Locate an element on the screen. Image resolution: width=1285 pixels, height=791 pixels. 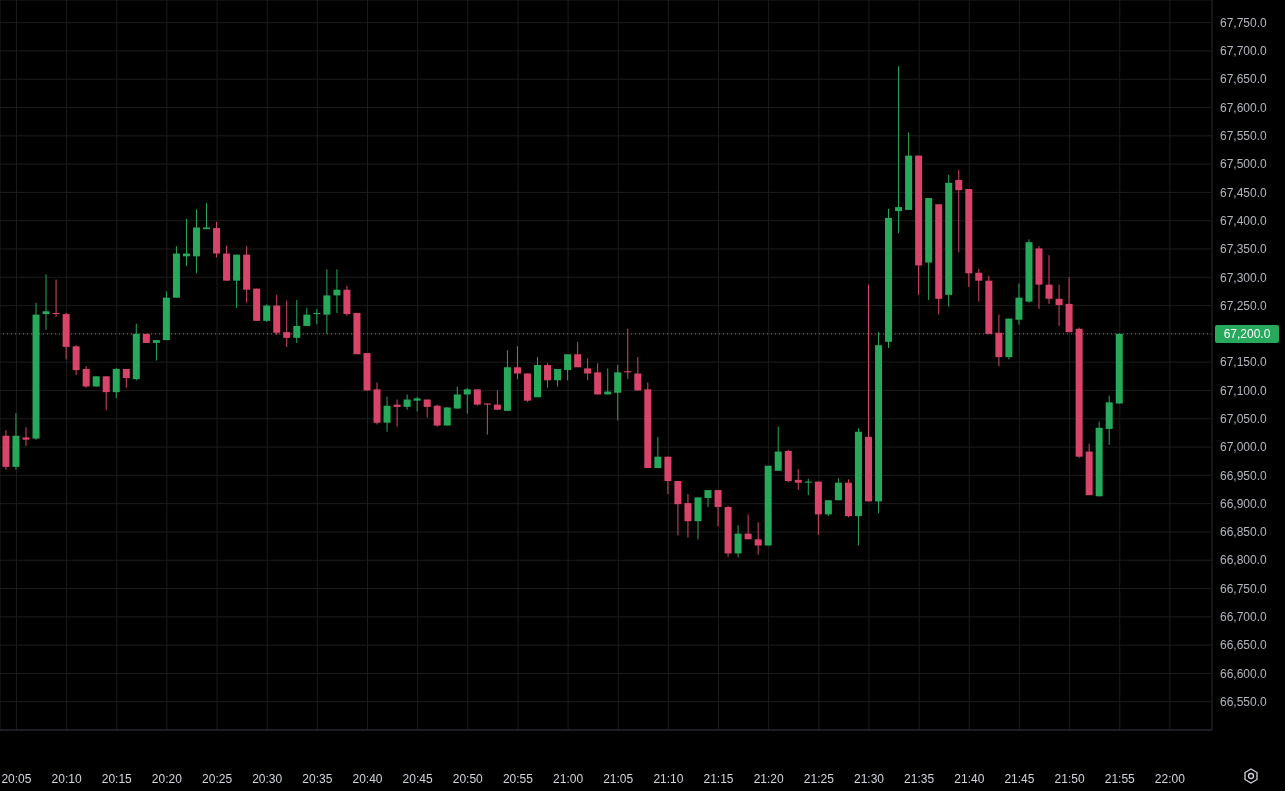
y-tick-label: 66,700.0 is located at coordinates (1244, 617).